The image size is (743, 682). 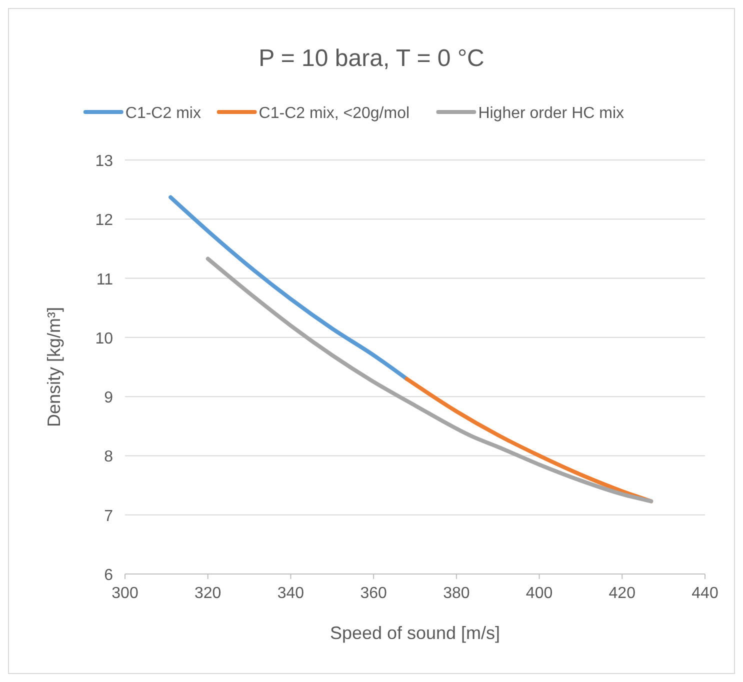 I want to click on legend-label: C1-C2 mix, <20g/mol, so click(x=334, y=113).